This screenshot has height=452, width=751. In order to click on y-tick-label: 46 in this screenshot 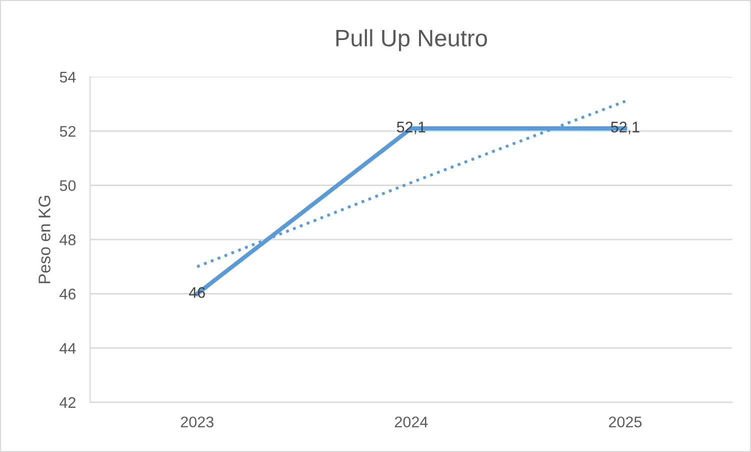, I will do `click(68, 294)`.